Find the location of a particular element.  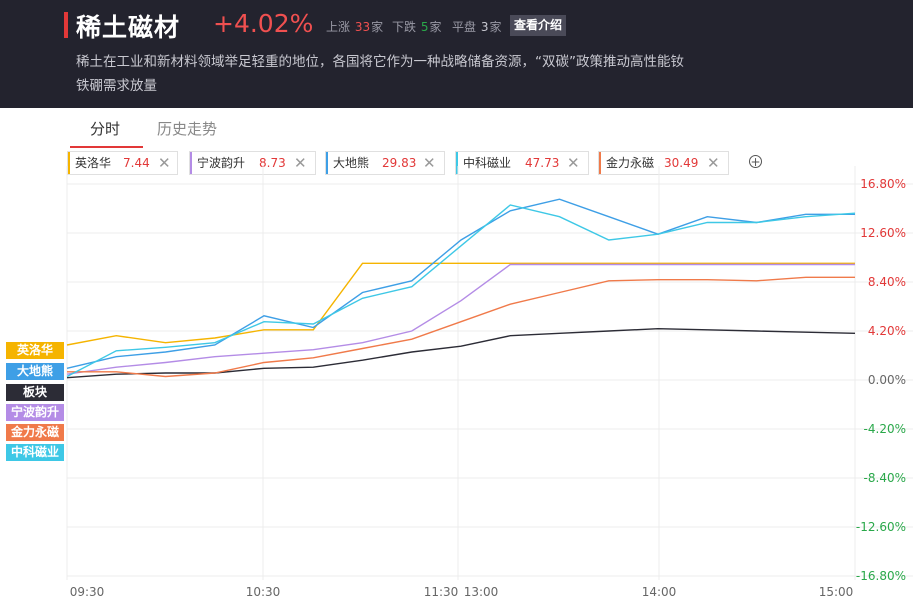

x-tick-label: 14:00 is located at coordinates (659, 592).